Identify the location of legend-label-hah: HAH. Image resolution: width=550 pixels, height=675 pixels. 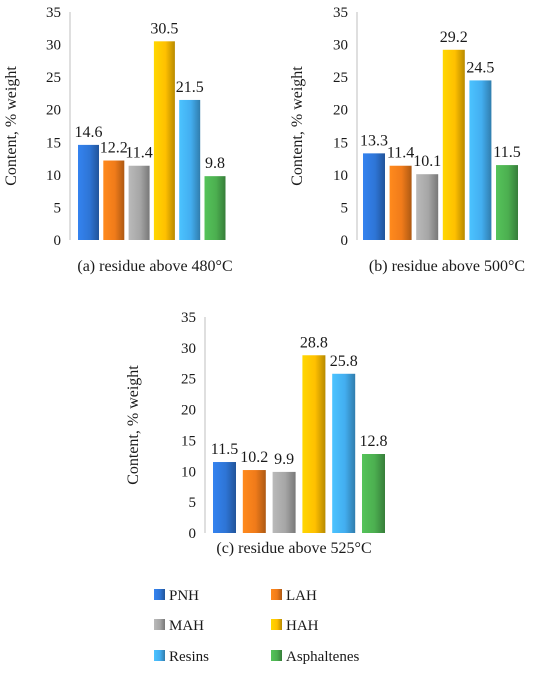
(302, 626).